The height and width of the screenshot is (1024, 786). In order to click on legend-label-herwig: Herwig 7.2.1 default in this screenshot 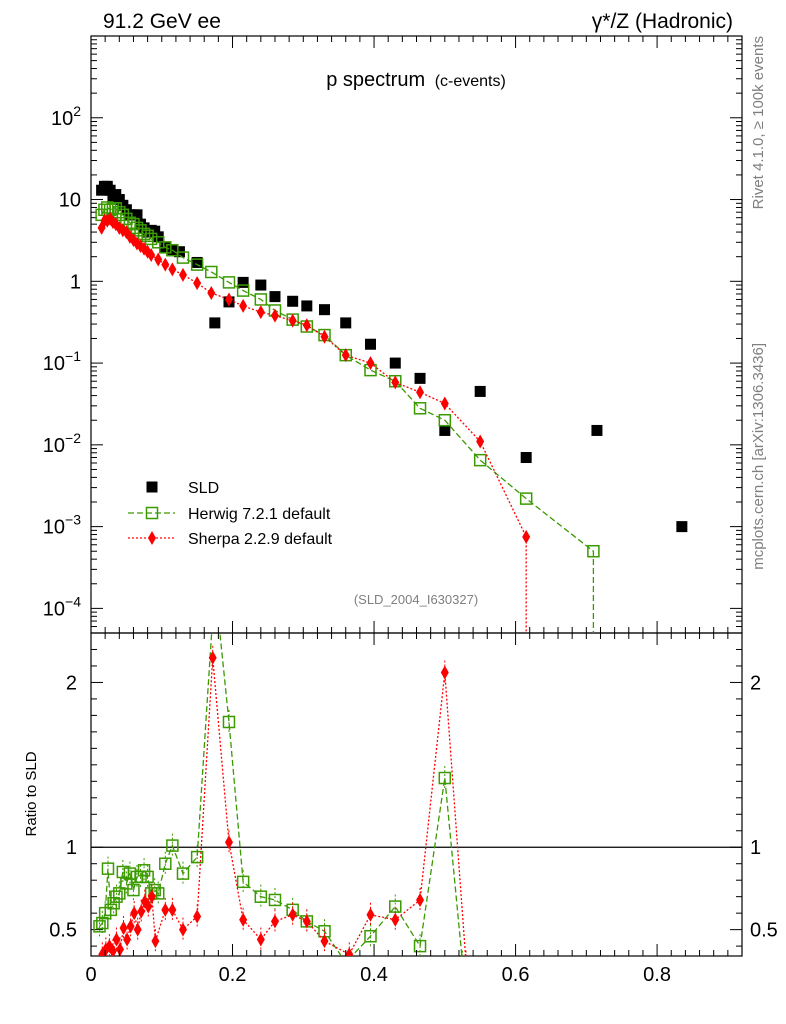, I will do `click(259, 514)`.